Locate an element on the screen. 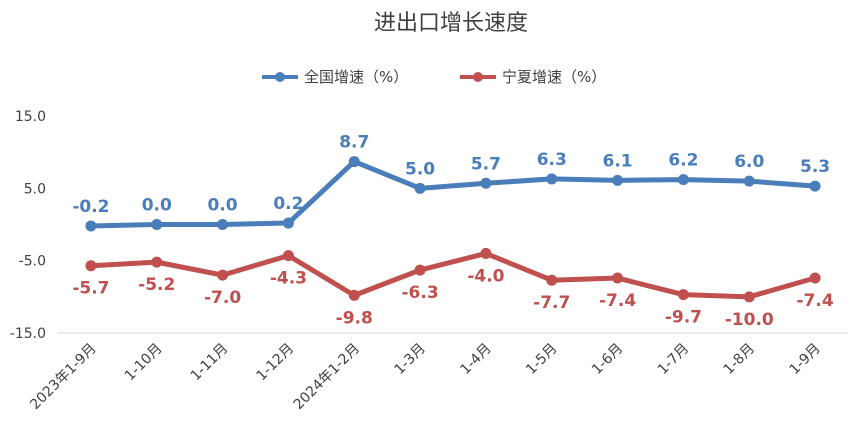 Image resolution: width=851 pixels, height=444 pixels. x-tick-label: 1-3月 is located at coordinates (410, 359).